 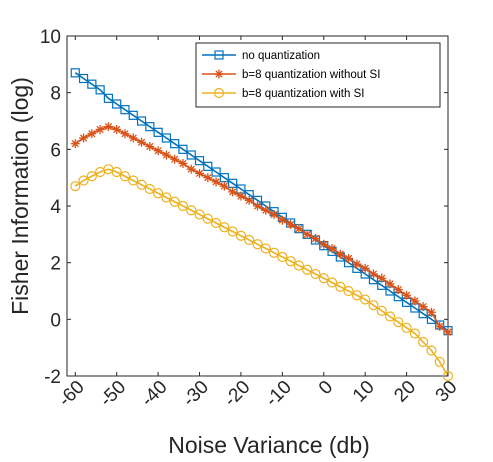 I want to click on legend-box, so click(x=318, y=75).